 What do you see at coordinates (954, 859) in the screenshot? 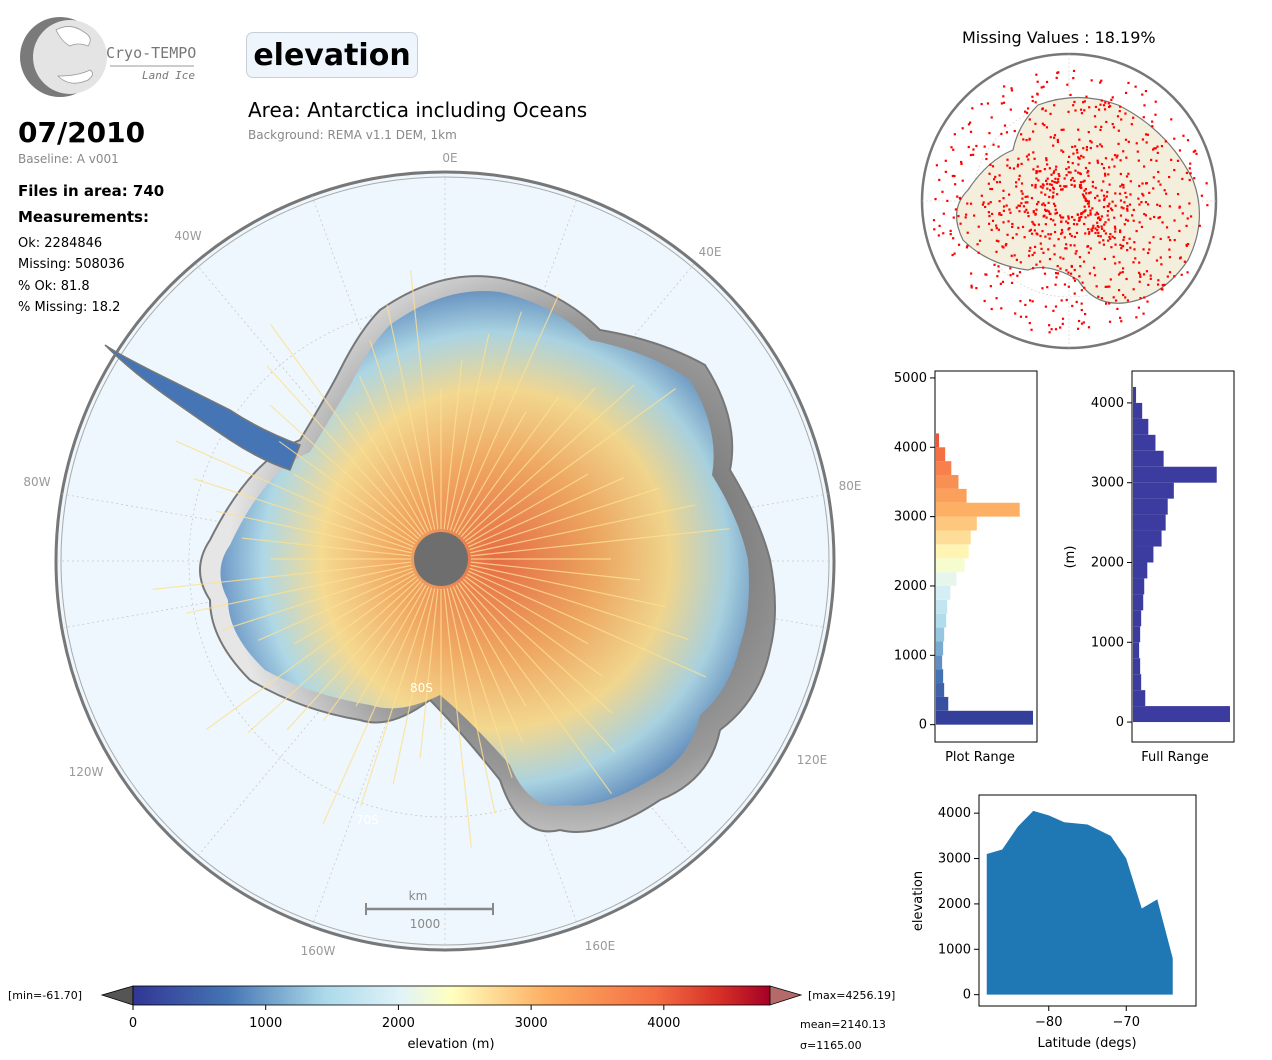
I see `scatter-y-tick-label: 3000` at bounding box center [954, 859].